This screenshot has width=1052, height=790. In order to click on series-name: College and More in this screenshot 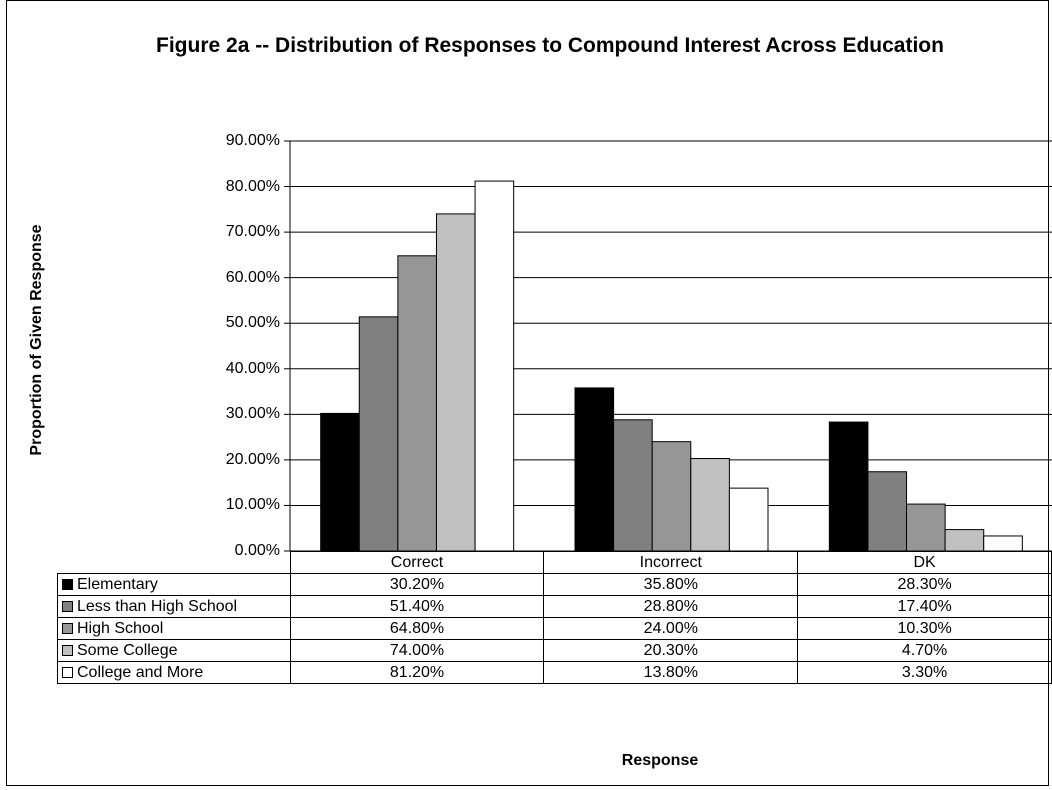, I will do `click(174, 672)`.